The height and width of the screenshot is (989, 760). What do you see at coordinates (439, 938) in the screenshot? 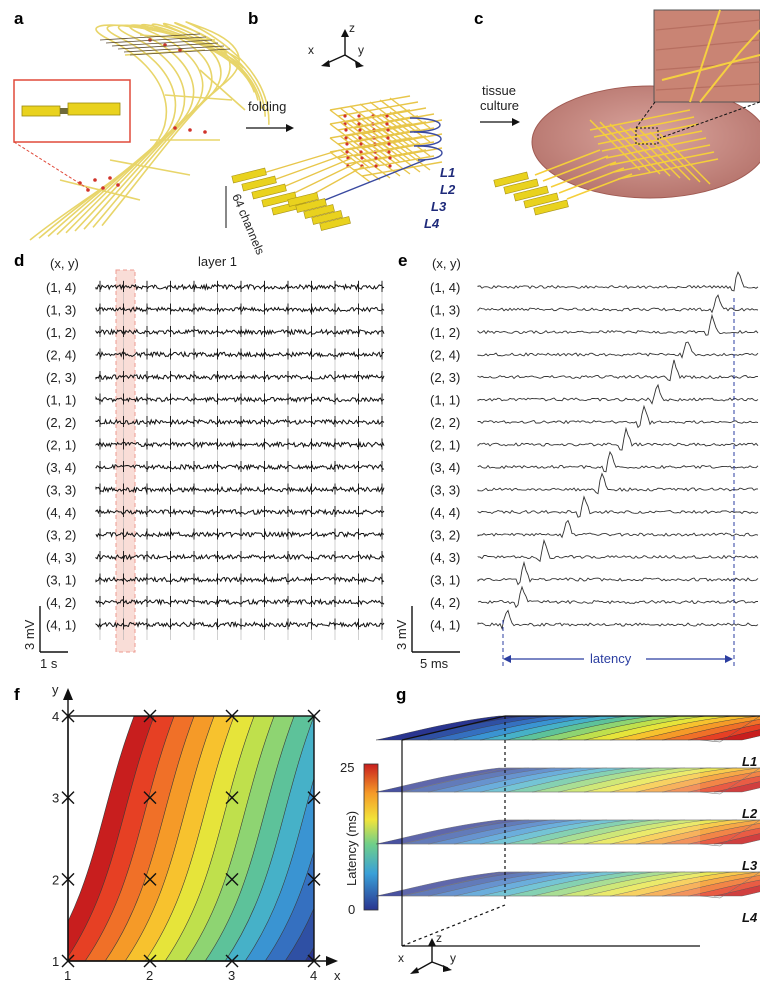
I see `axis-z-g: z` at bounding box center [439, 938].